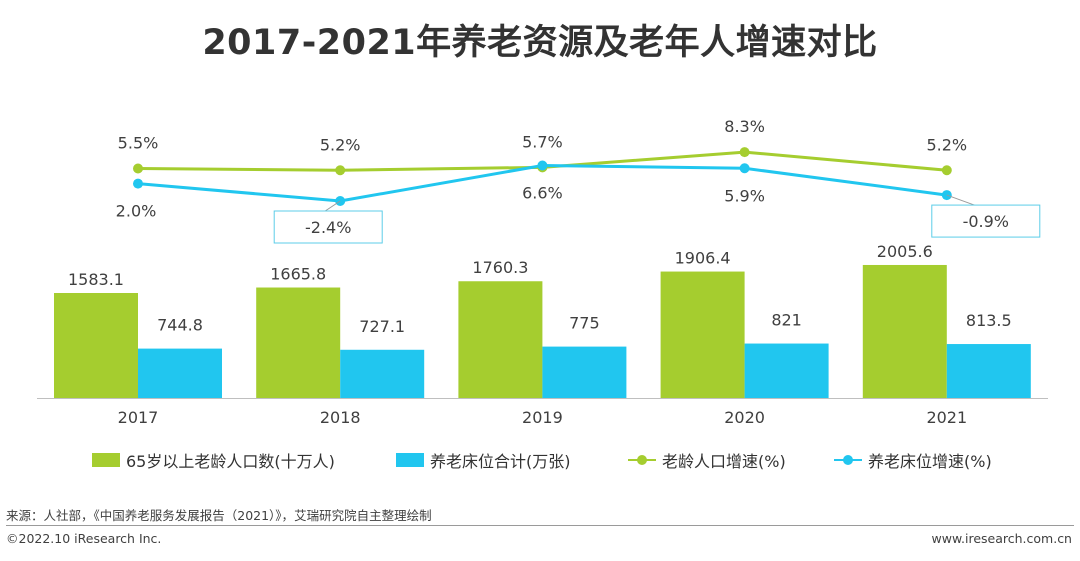 This screenshot has width=1080, height=561. Describe the element at coordinates (724, 461) in the screenshot. I see `legend-label: 老龄人口增速(%)` at that location.